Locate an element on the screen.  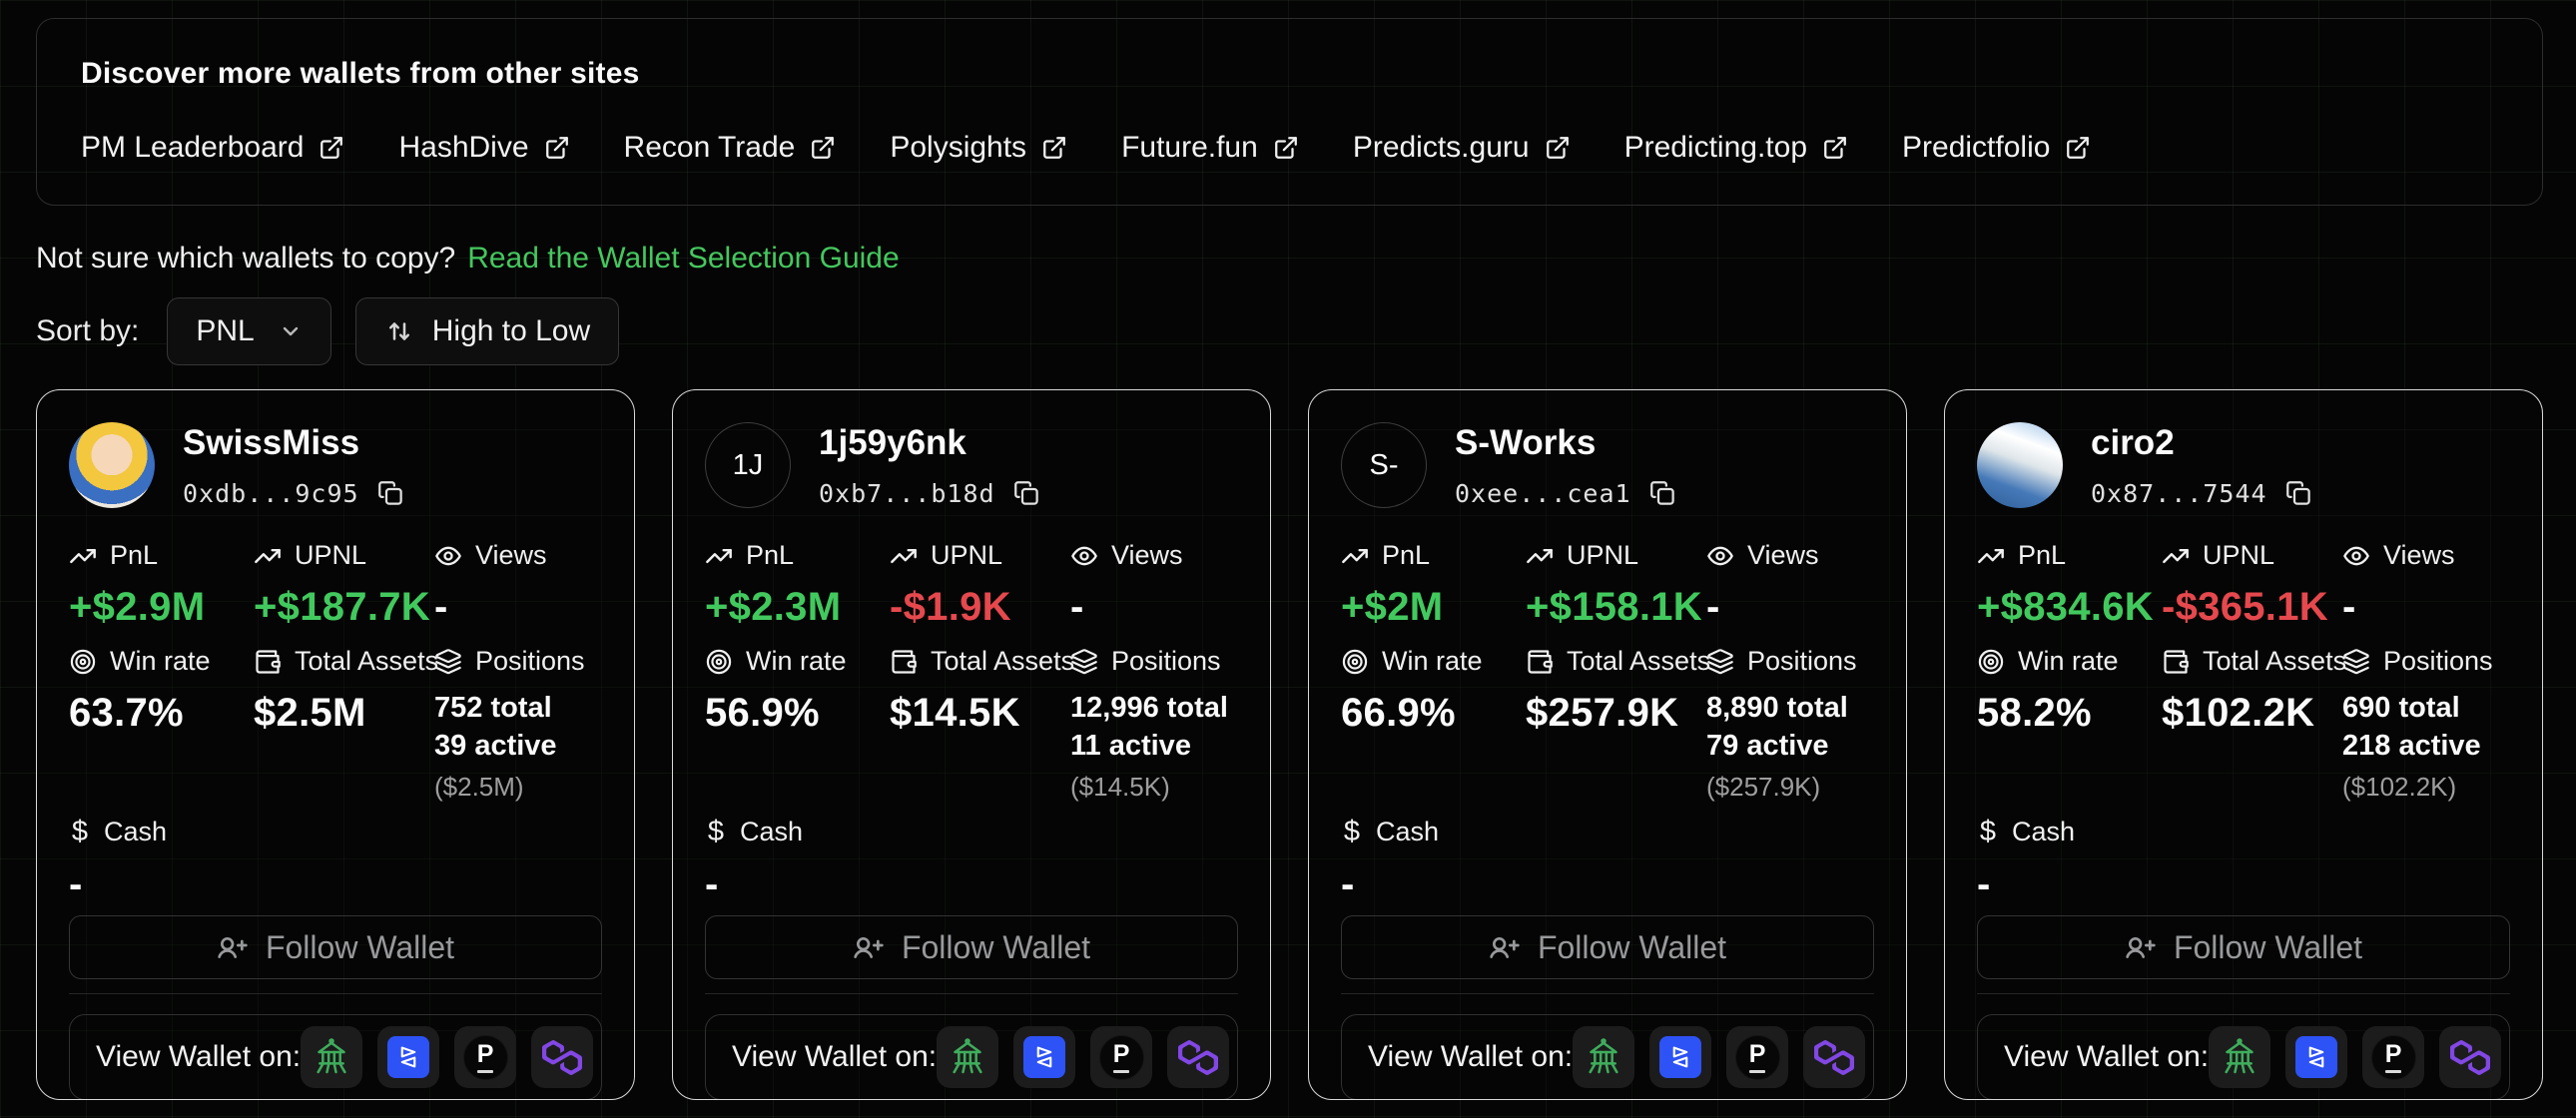
wallet-card-header: SwissMiss 0xdb...9c95 is located at coordinates (335, 465).